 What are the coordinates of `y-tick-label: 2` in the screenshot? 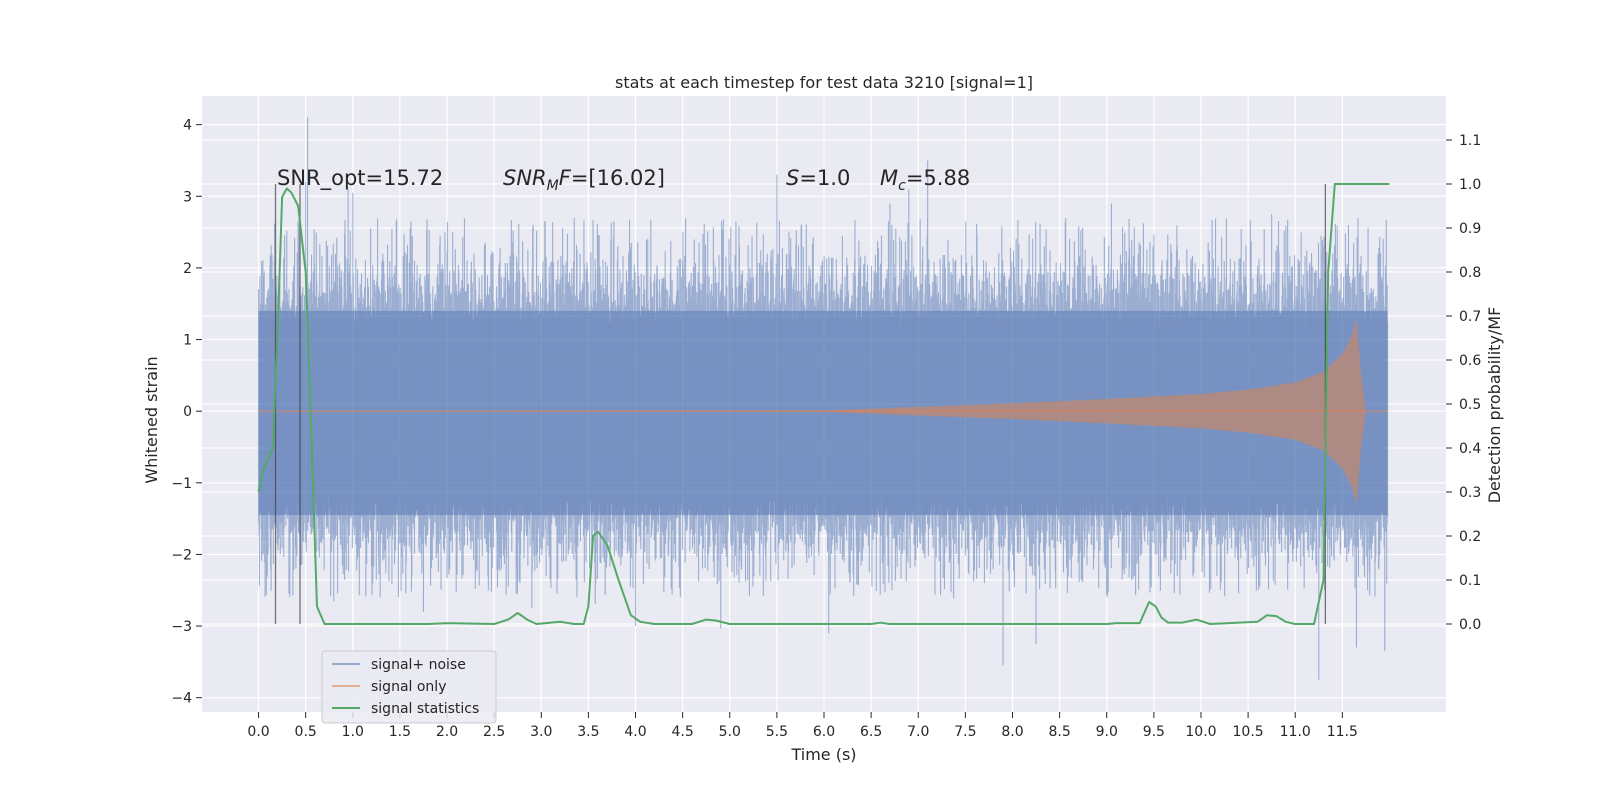 It's located at (187, 269).